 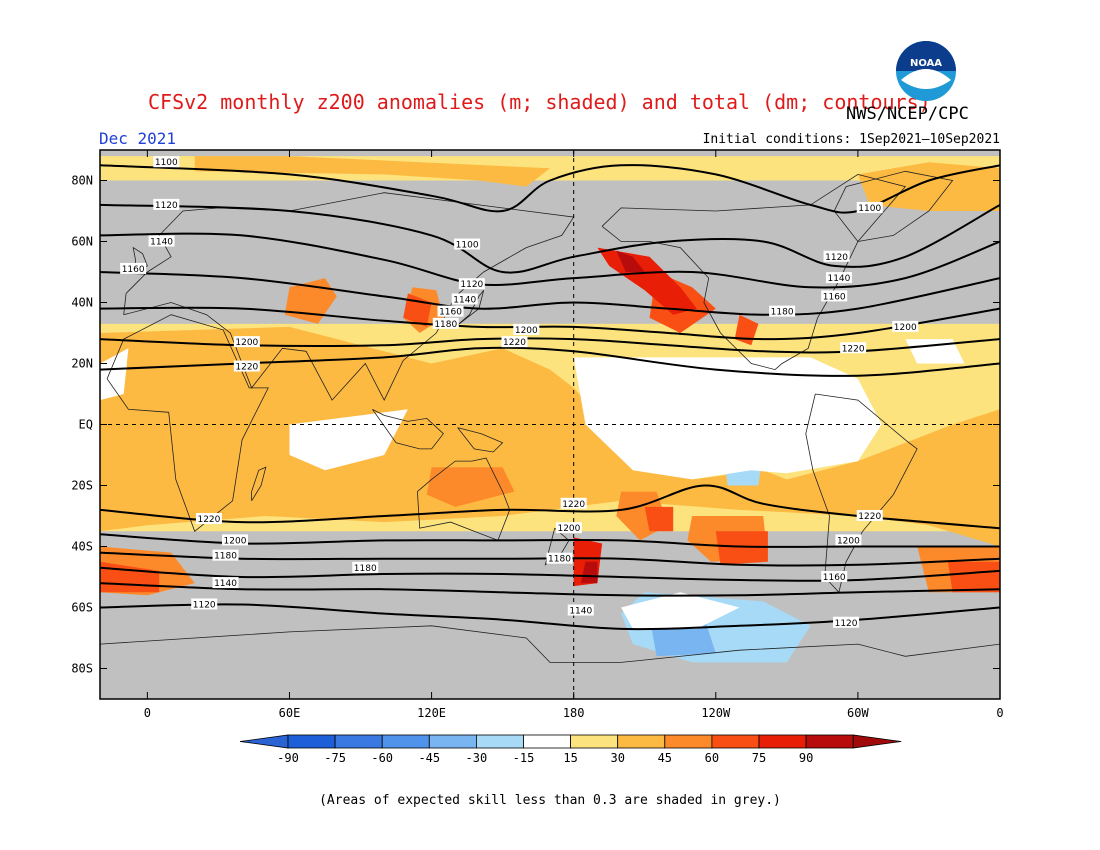 I want to click on lat-label: EQ, so click(x=86, y=425).